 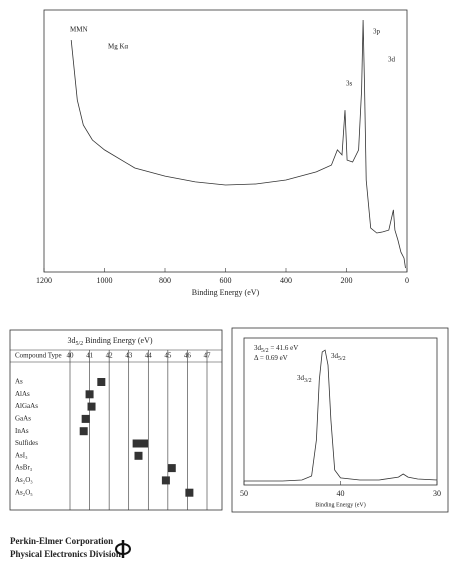 What do you see at coordinates (392, 60) in the screenshot?
I see `annotation: 3d` at bounding box center [392, 60].